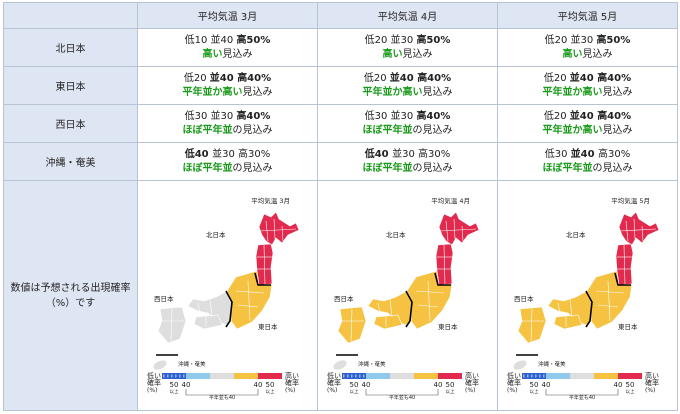 The width and height of the screenshot is (680, 414). What do you see at coordinates (572, 54) in the screenshot?
I see `verdict-text: 高い` at bounding box center [572, 54].